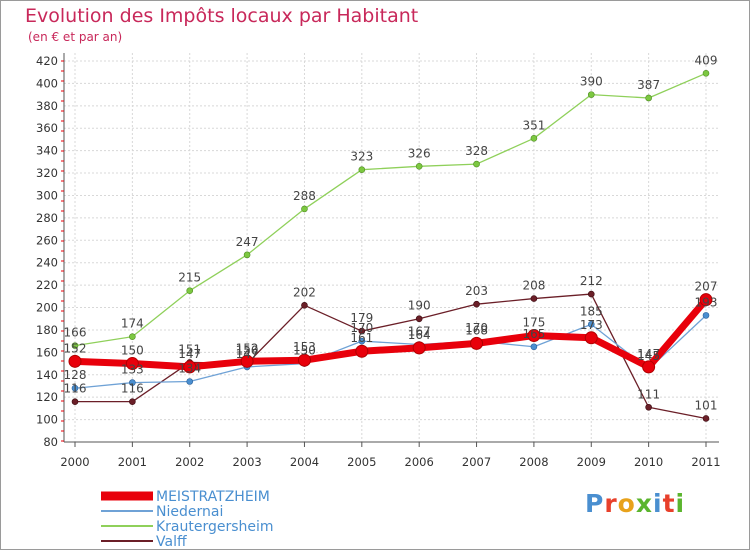  I want to click on data-label: 167, so click(419, 332).